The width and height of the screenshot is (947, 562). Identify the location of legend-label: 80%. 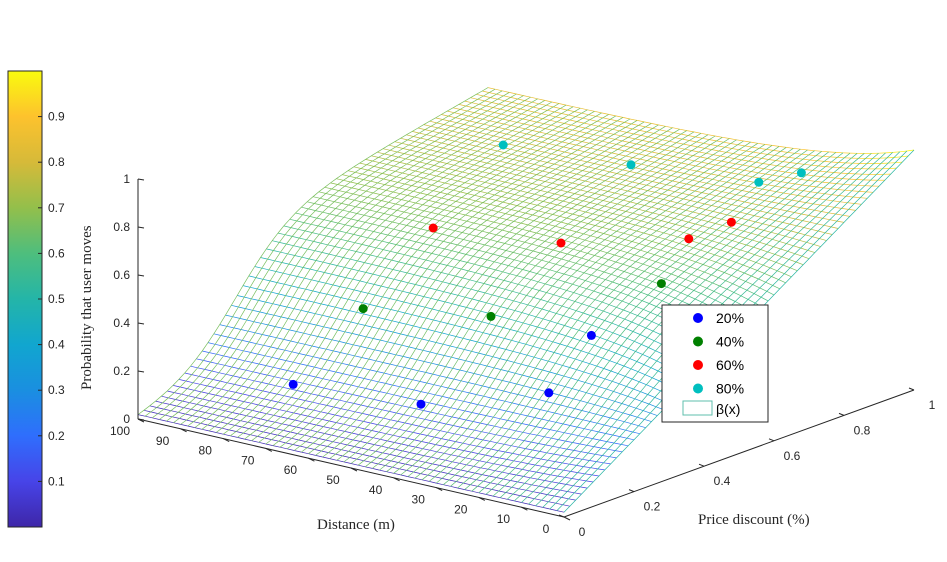
(730, 389).